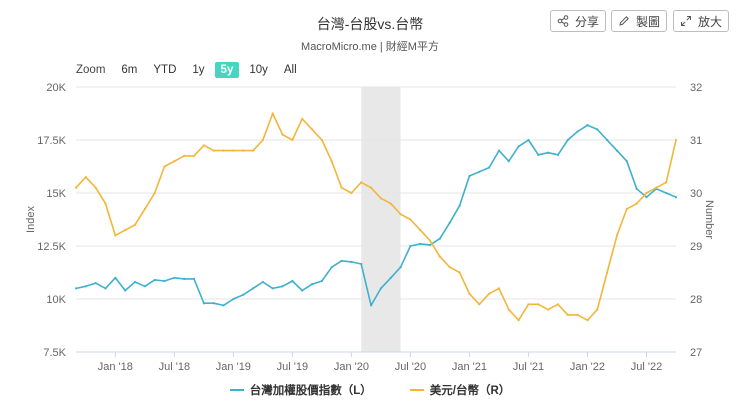 Image resolution: width=740 pixels, height=408 pixels. I want to click on zoom-selector: Zoom 6m YTD 1y 5y 10y All, so click(191, 70).